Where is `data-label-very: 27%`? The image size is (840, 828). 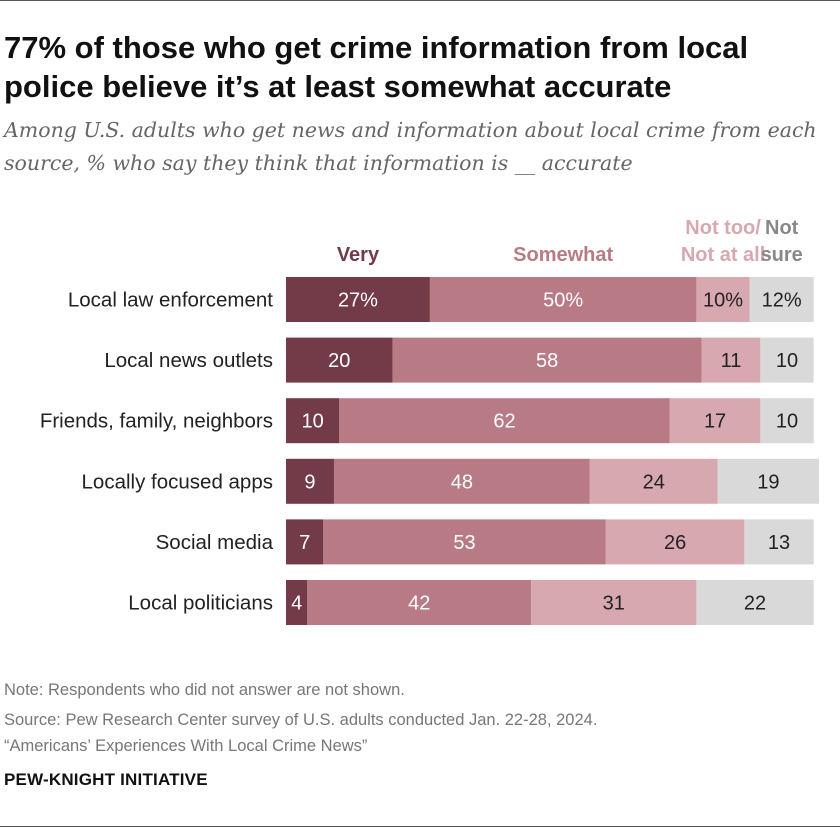
data-label-very: 27% is located at coordinates (358, 301).